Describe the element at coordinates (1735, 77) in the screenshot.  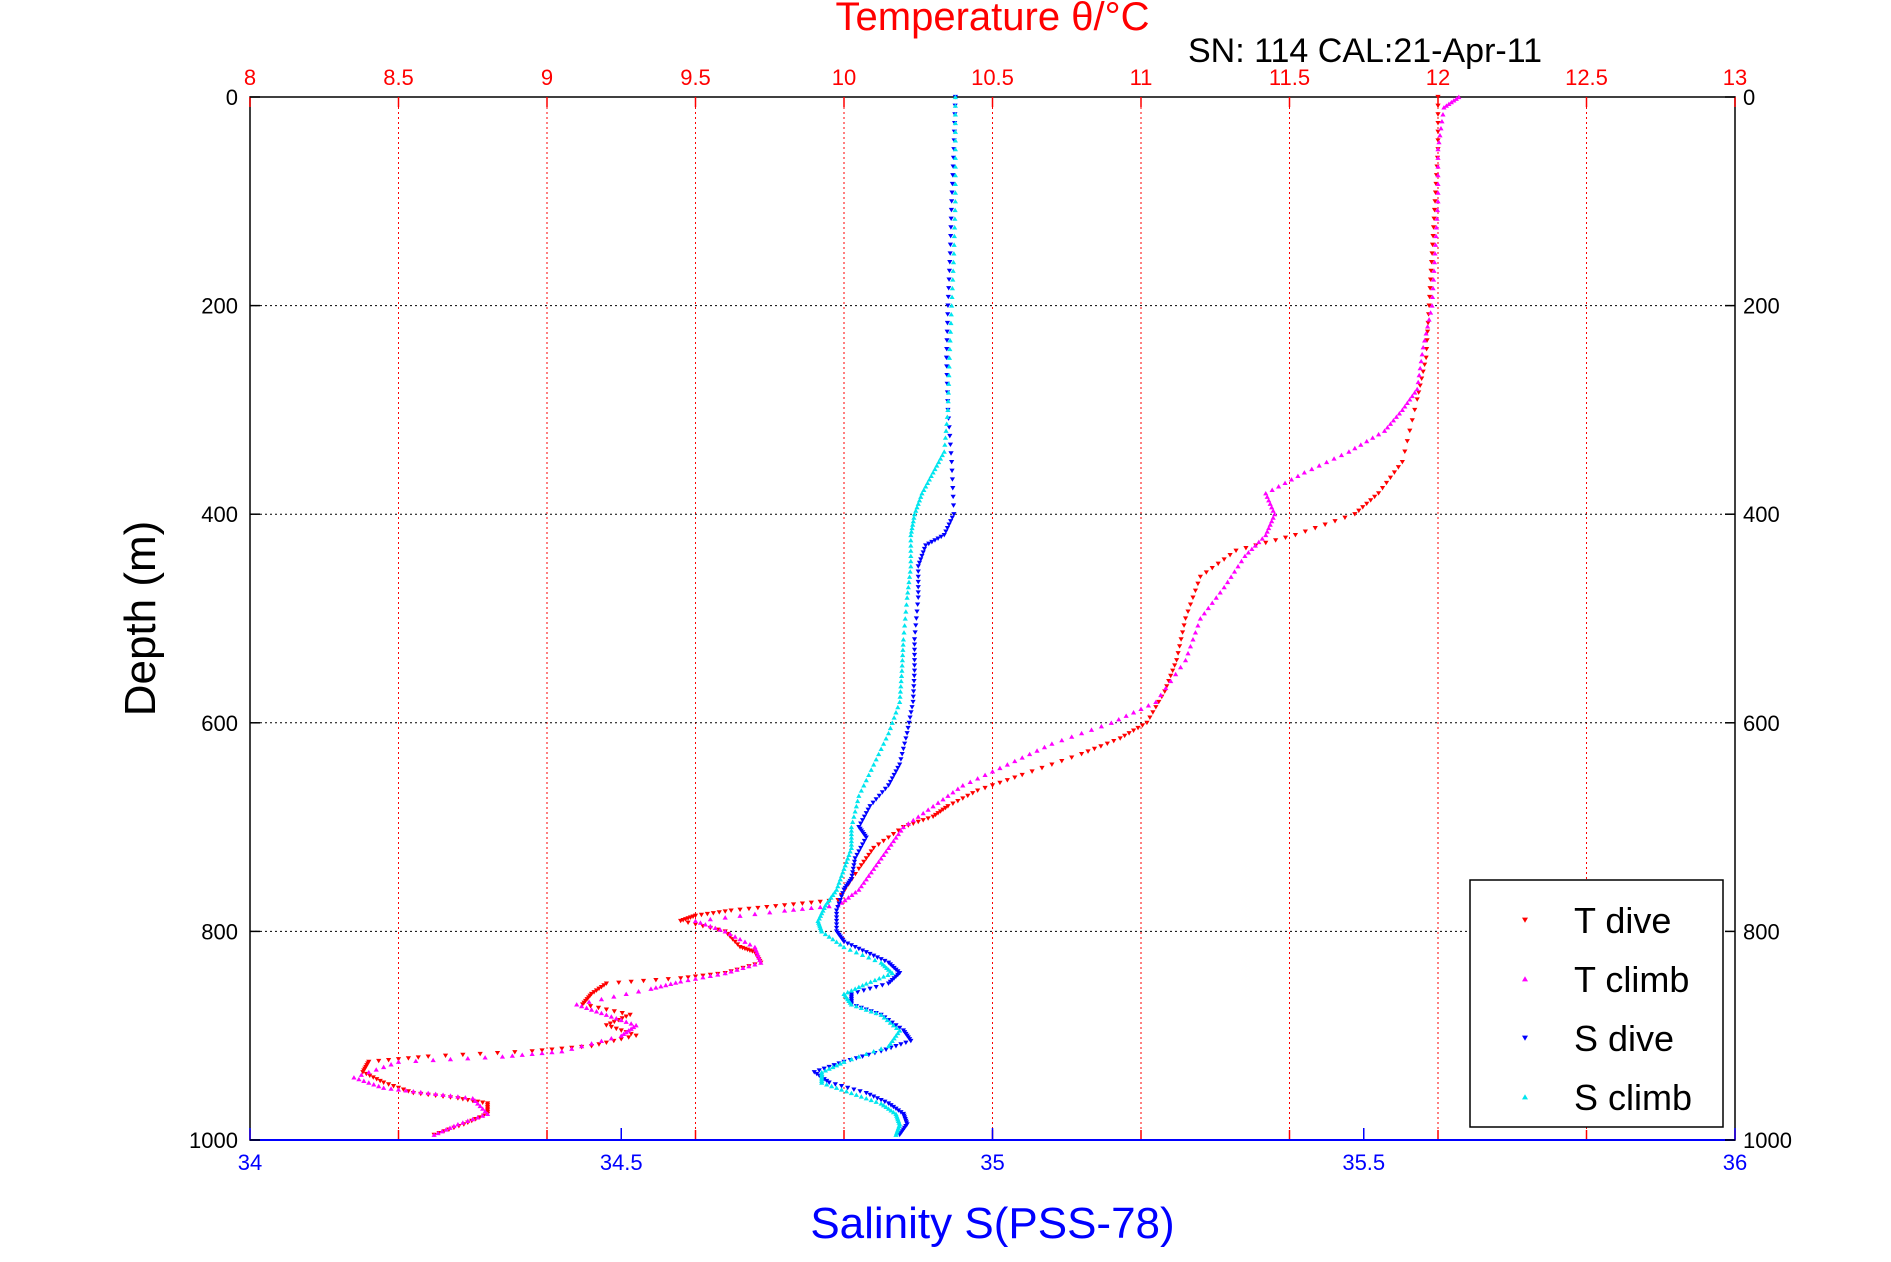
I see `top-tick-label: 13` at that location.